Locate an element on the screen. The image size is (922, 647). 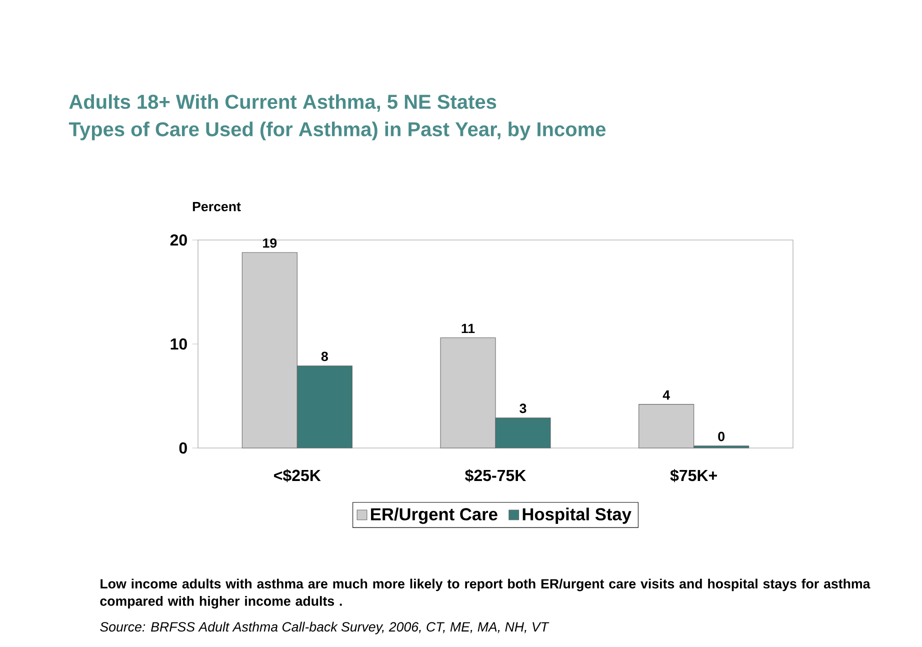
y-axis-title: Percent is located at coordinates (216, 207).